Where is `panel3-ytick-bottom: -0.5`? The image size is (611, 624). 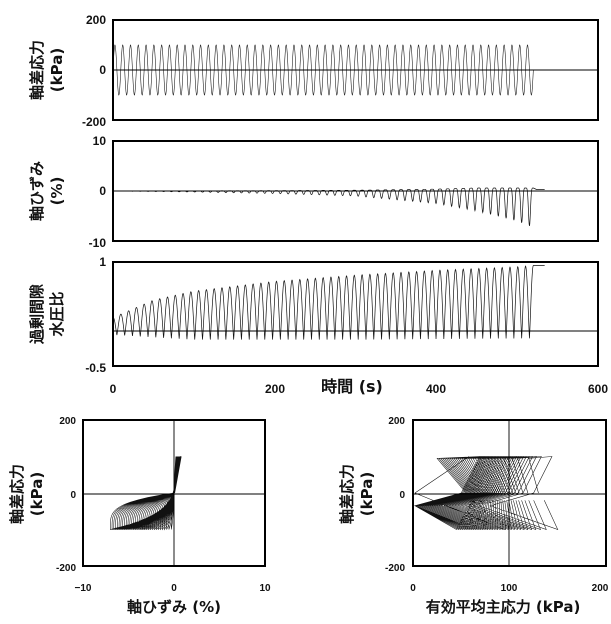
panel3-ytick-bottom: -0.5 is located at coordinates (95, 368).